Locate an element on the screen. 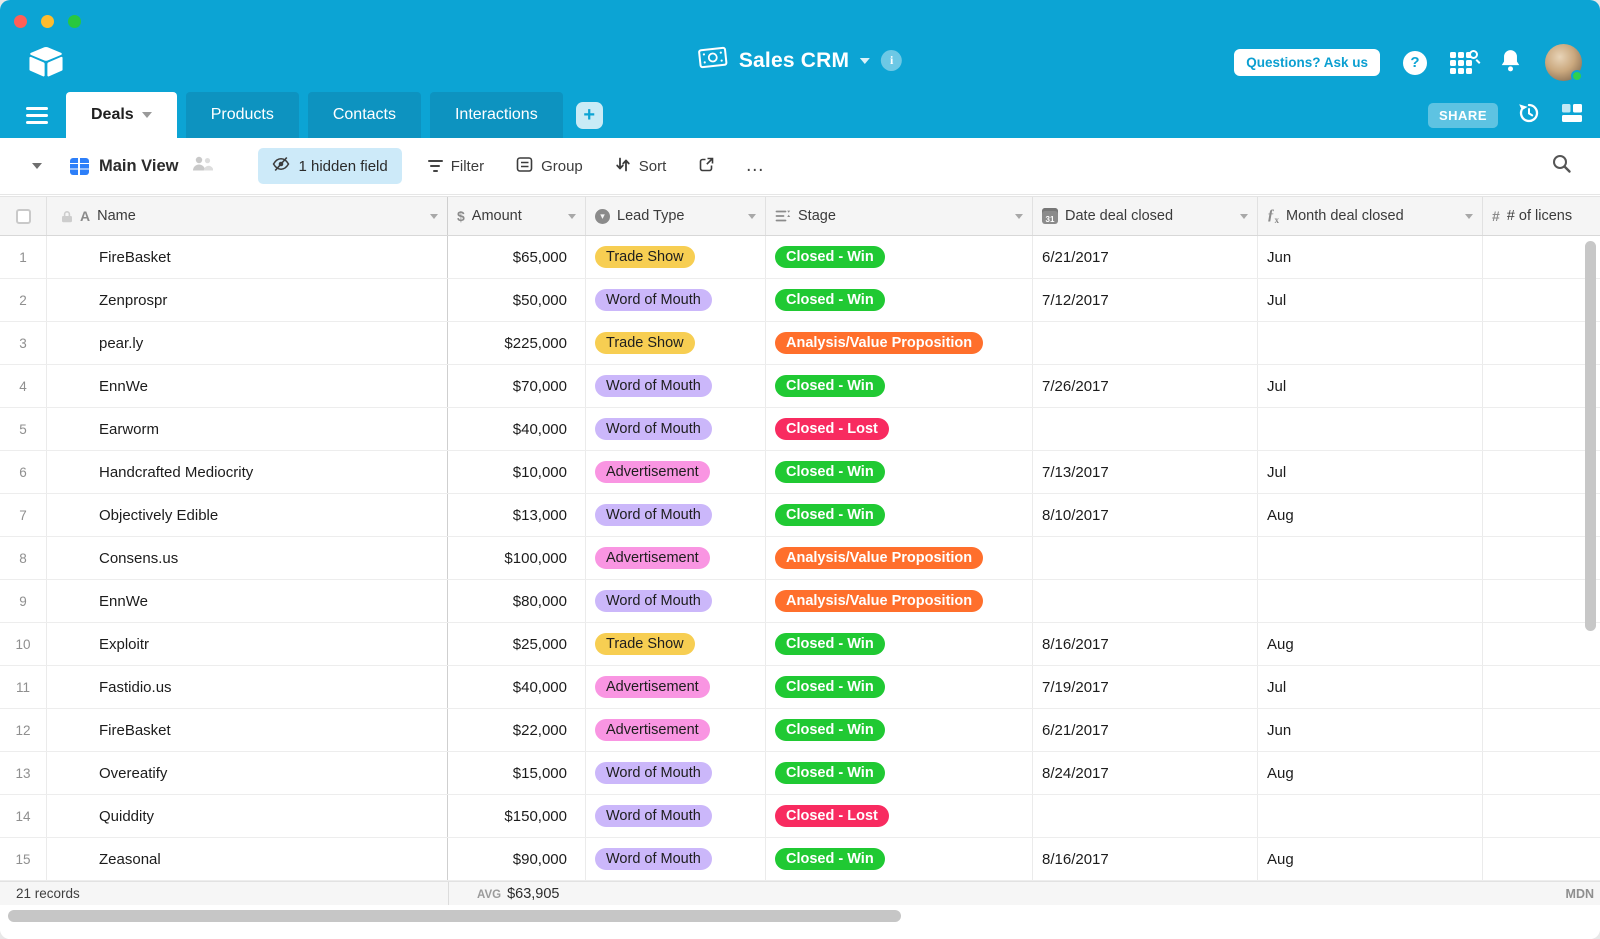 This screenshot has width=1600, height=939. search-icon is located at coordinates (1561, 166).